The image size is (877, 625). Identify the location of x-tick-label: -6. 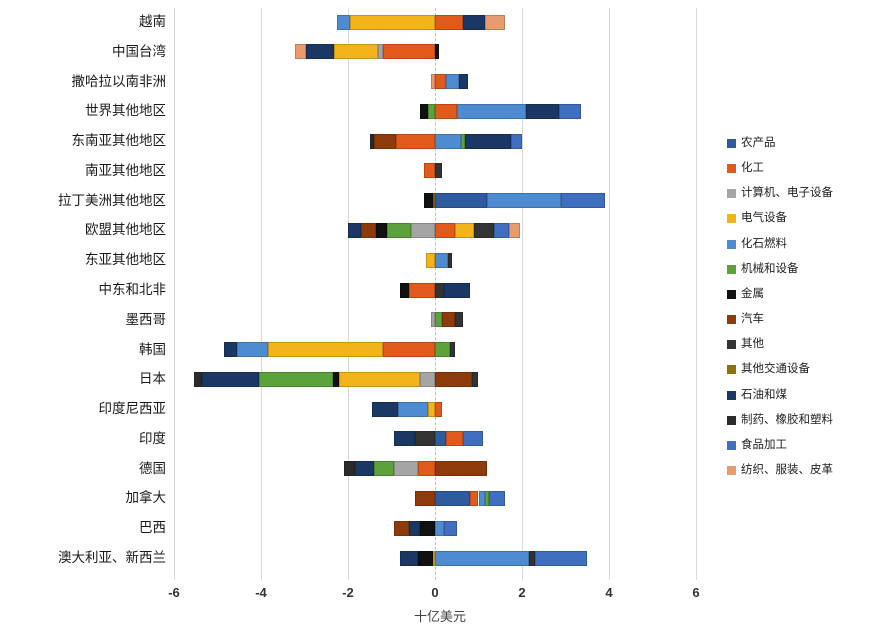
(174, 592).